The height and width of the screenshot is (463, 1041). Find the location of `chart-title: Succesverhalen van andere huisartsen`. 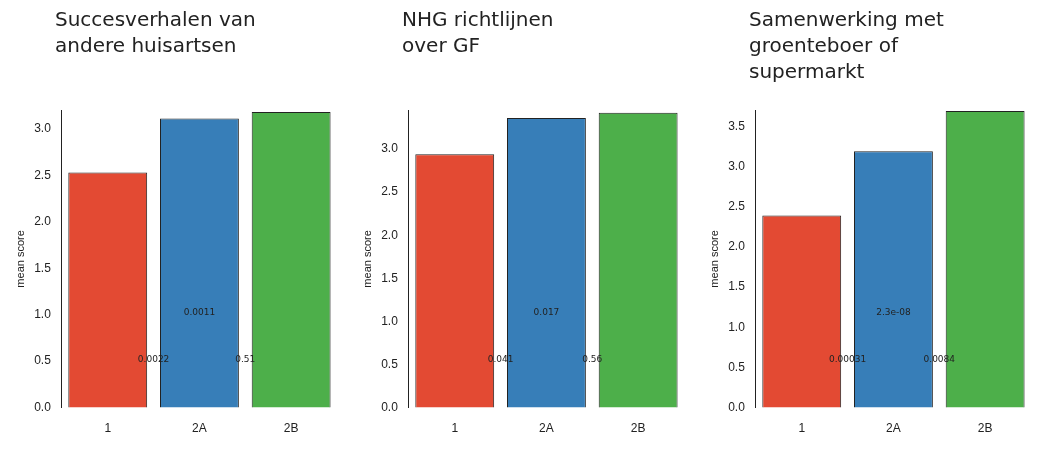

chart-title: Succesverhalen van andere huisartsen is located at coordinates (156, 32).